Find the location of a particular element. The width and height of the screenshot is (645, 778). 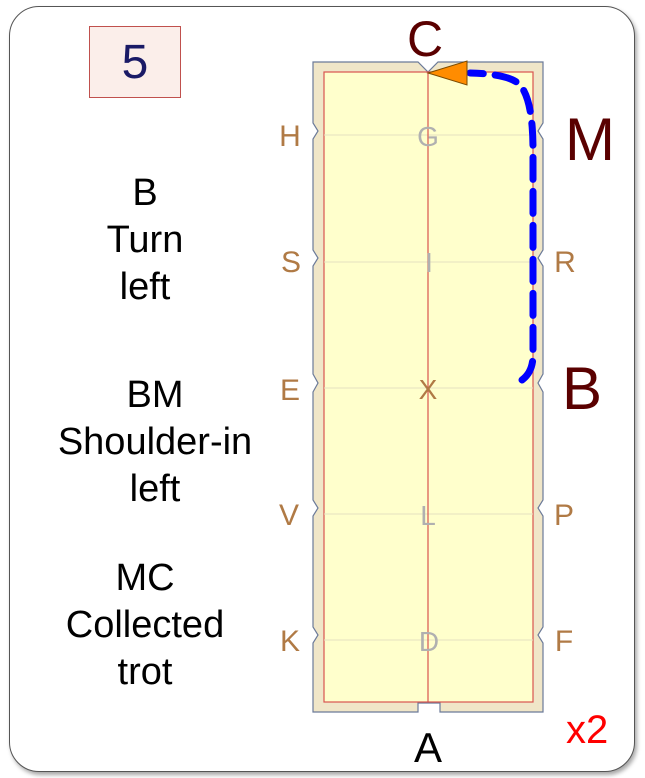

letter-m: M is located at coordinates (590, 139).